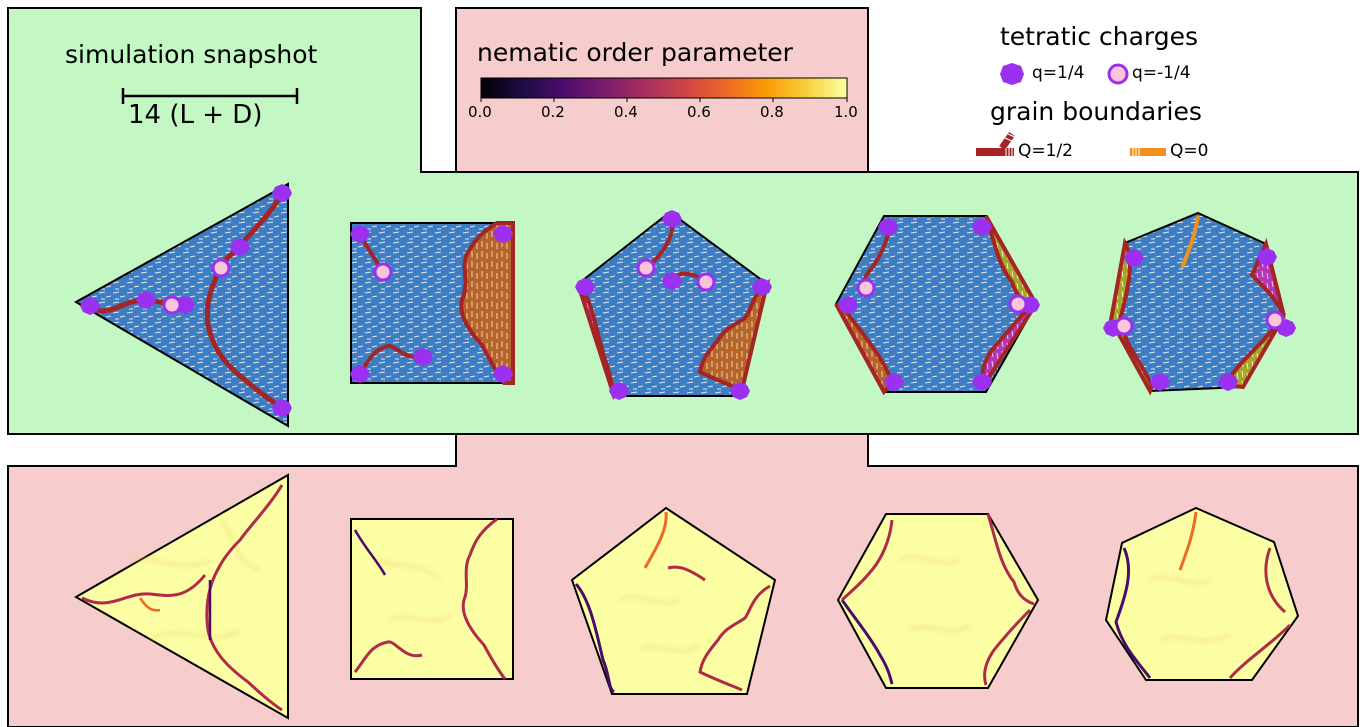 This screenshot has height=727, width=1364. Describe the element at coordinates (1202, 593) in the screenshot. I see `order-heptagon` at that location.